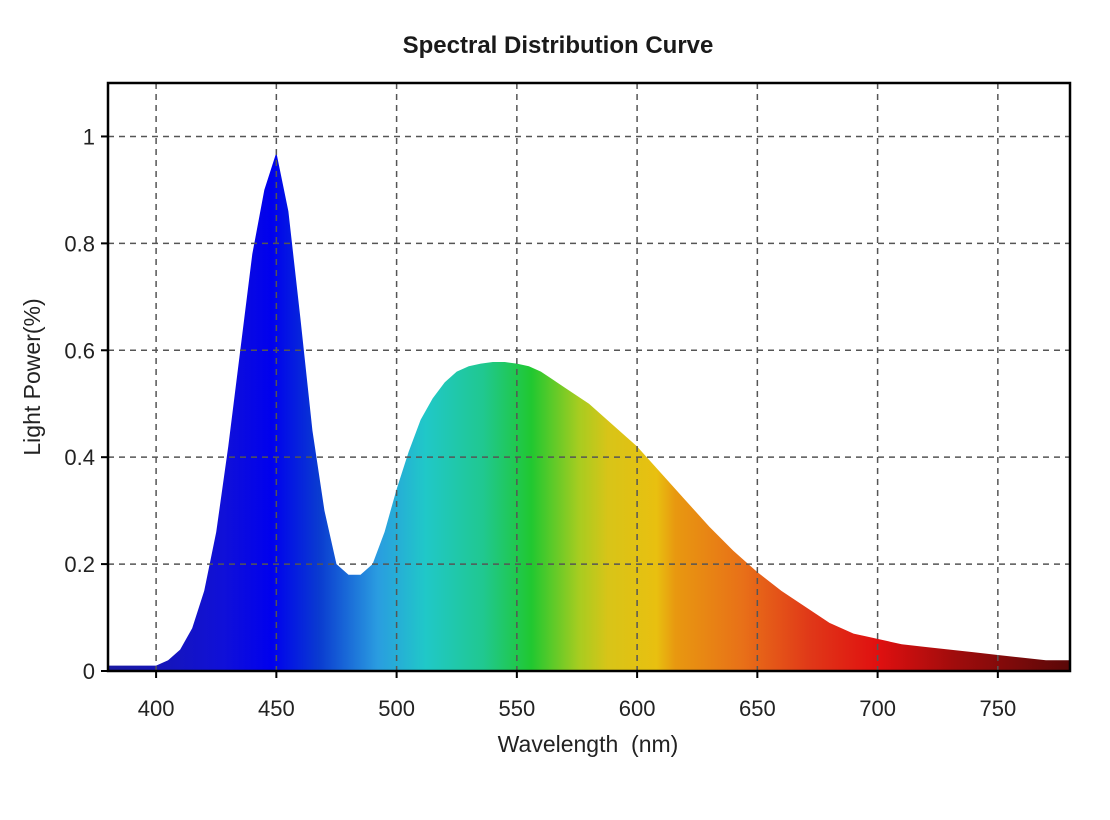  I want to click on chart-title: Spectral Distribution Curve, so click(558, 45).